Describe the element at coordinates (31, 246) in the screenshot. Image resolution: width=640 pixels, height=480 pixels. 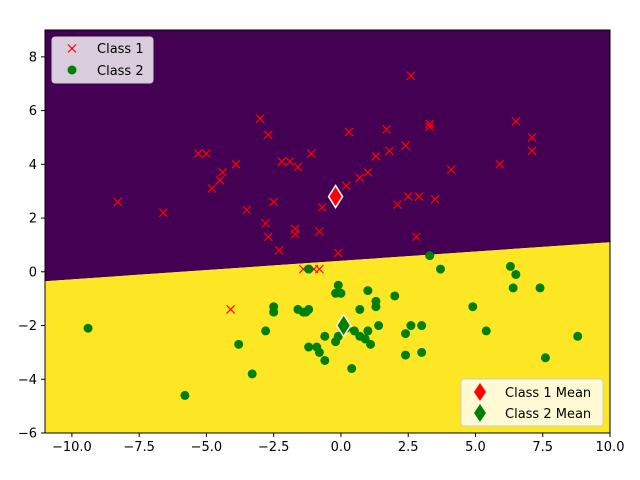
I see `y-axis: −6 −4 −2 0 2 4 6 8` at that location.